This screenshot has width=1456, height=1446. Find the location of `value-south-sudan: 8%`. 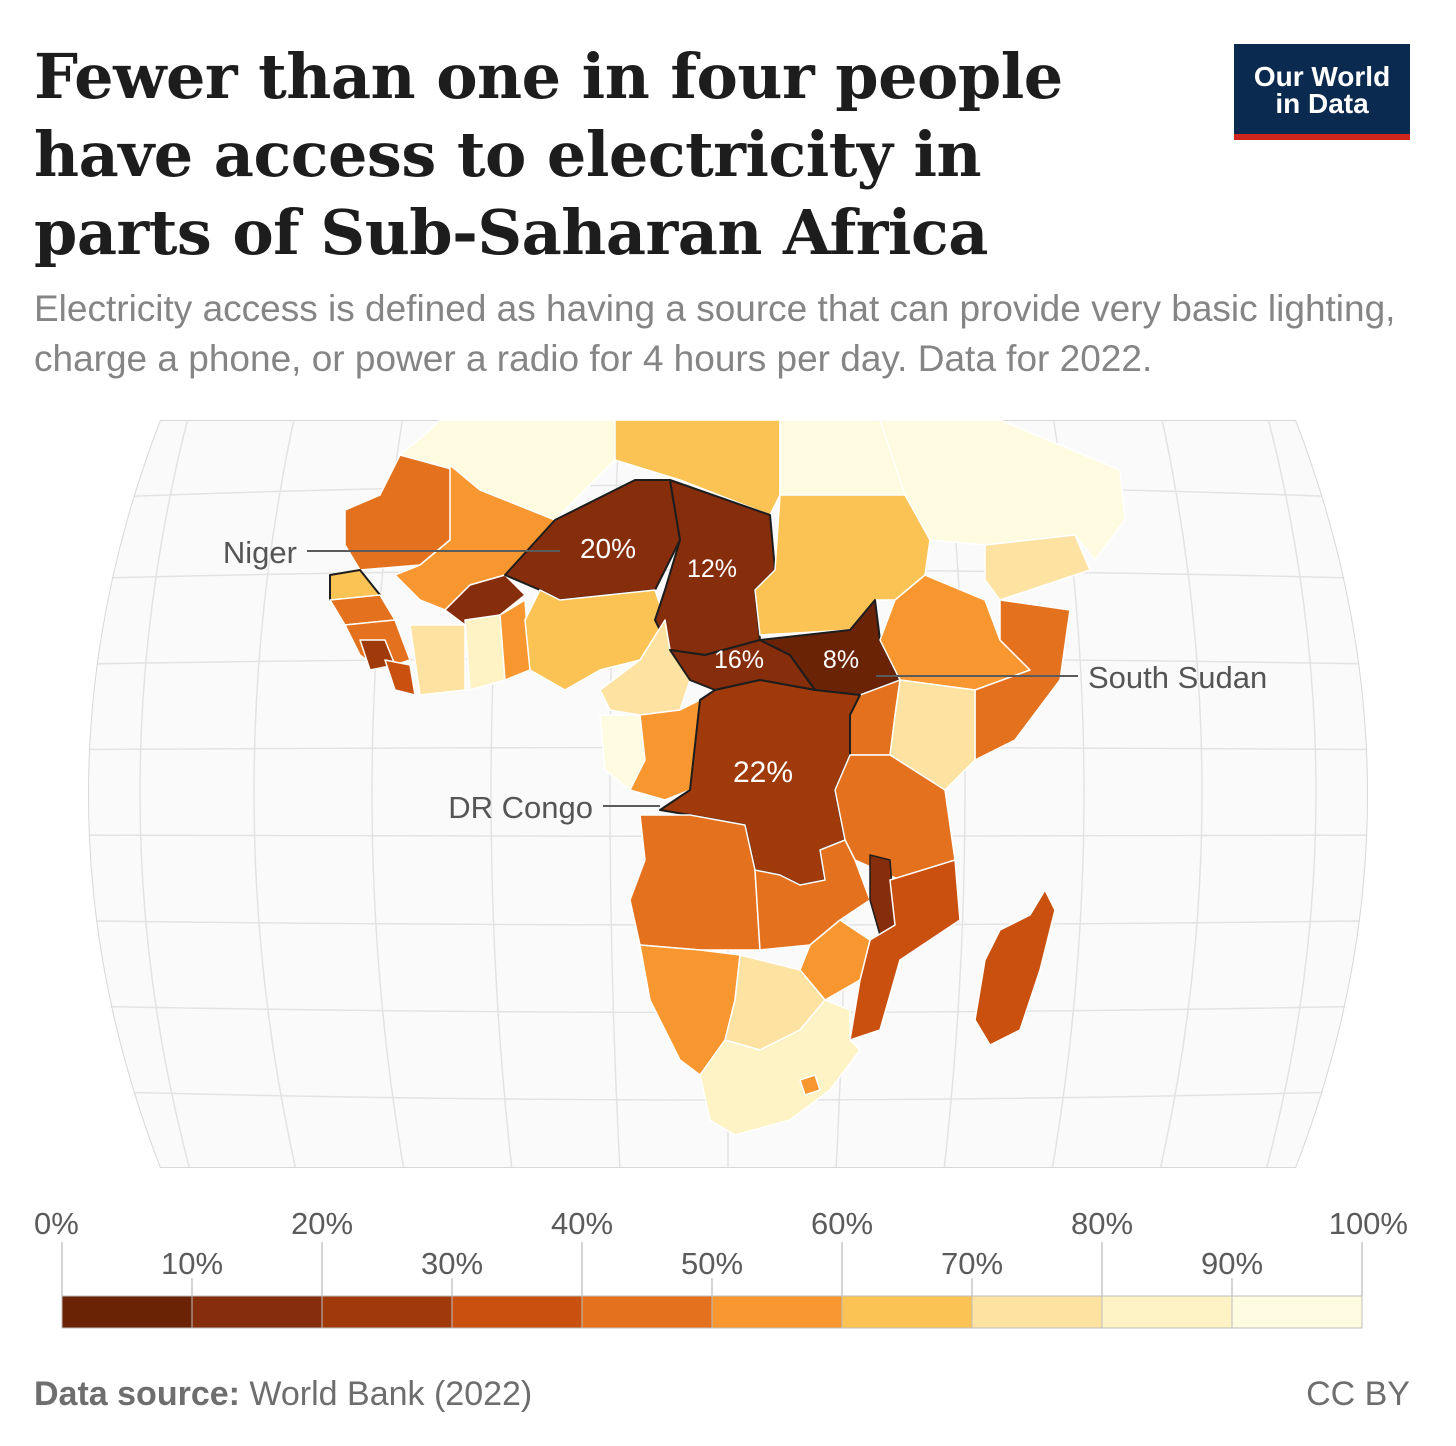

value-south-sudan: 8% is located at coordinates (841, 660).